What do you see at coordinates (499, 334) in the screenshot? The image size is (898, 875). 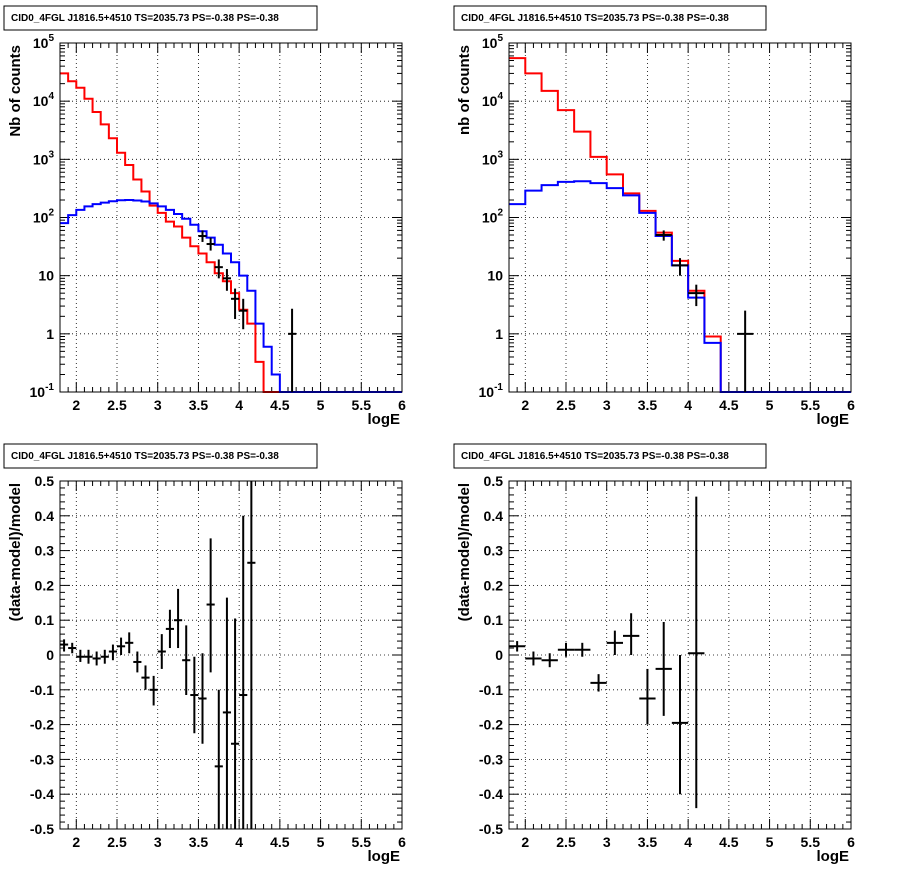 I see `y-tick-label: 1` at bounding box center [499, 334].